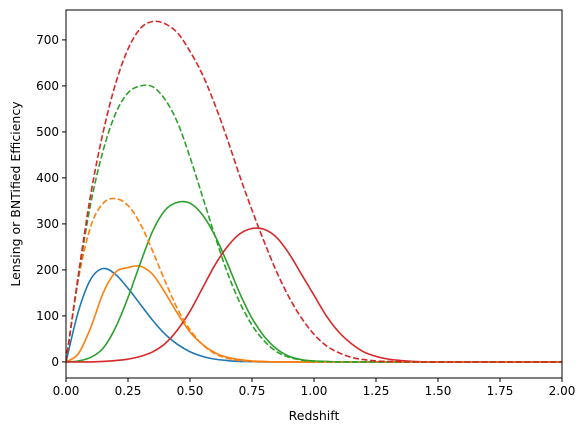  What do you see at coordinates (190, 391) in the screenshot?
I see `x-tick-label: 0.50` at bounding box center [190, 391].